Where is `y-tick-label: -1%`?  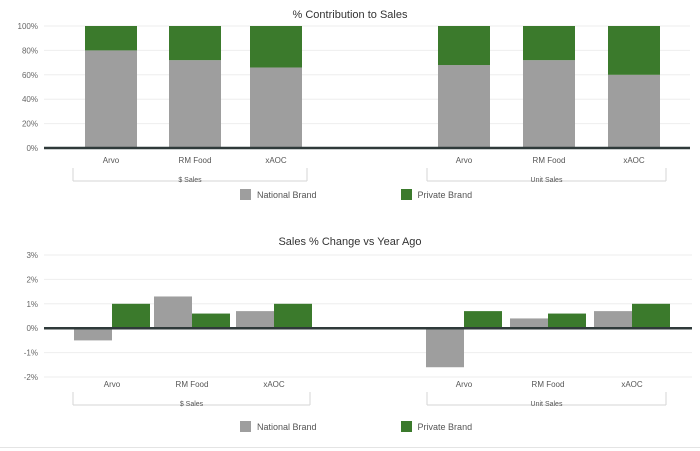
y-tick-label: -1% is located at coordinates (31, 353).